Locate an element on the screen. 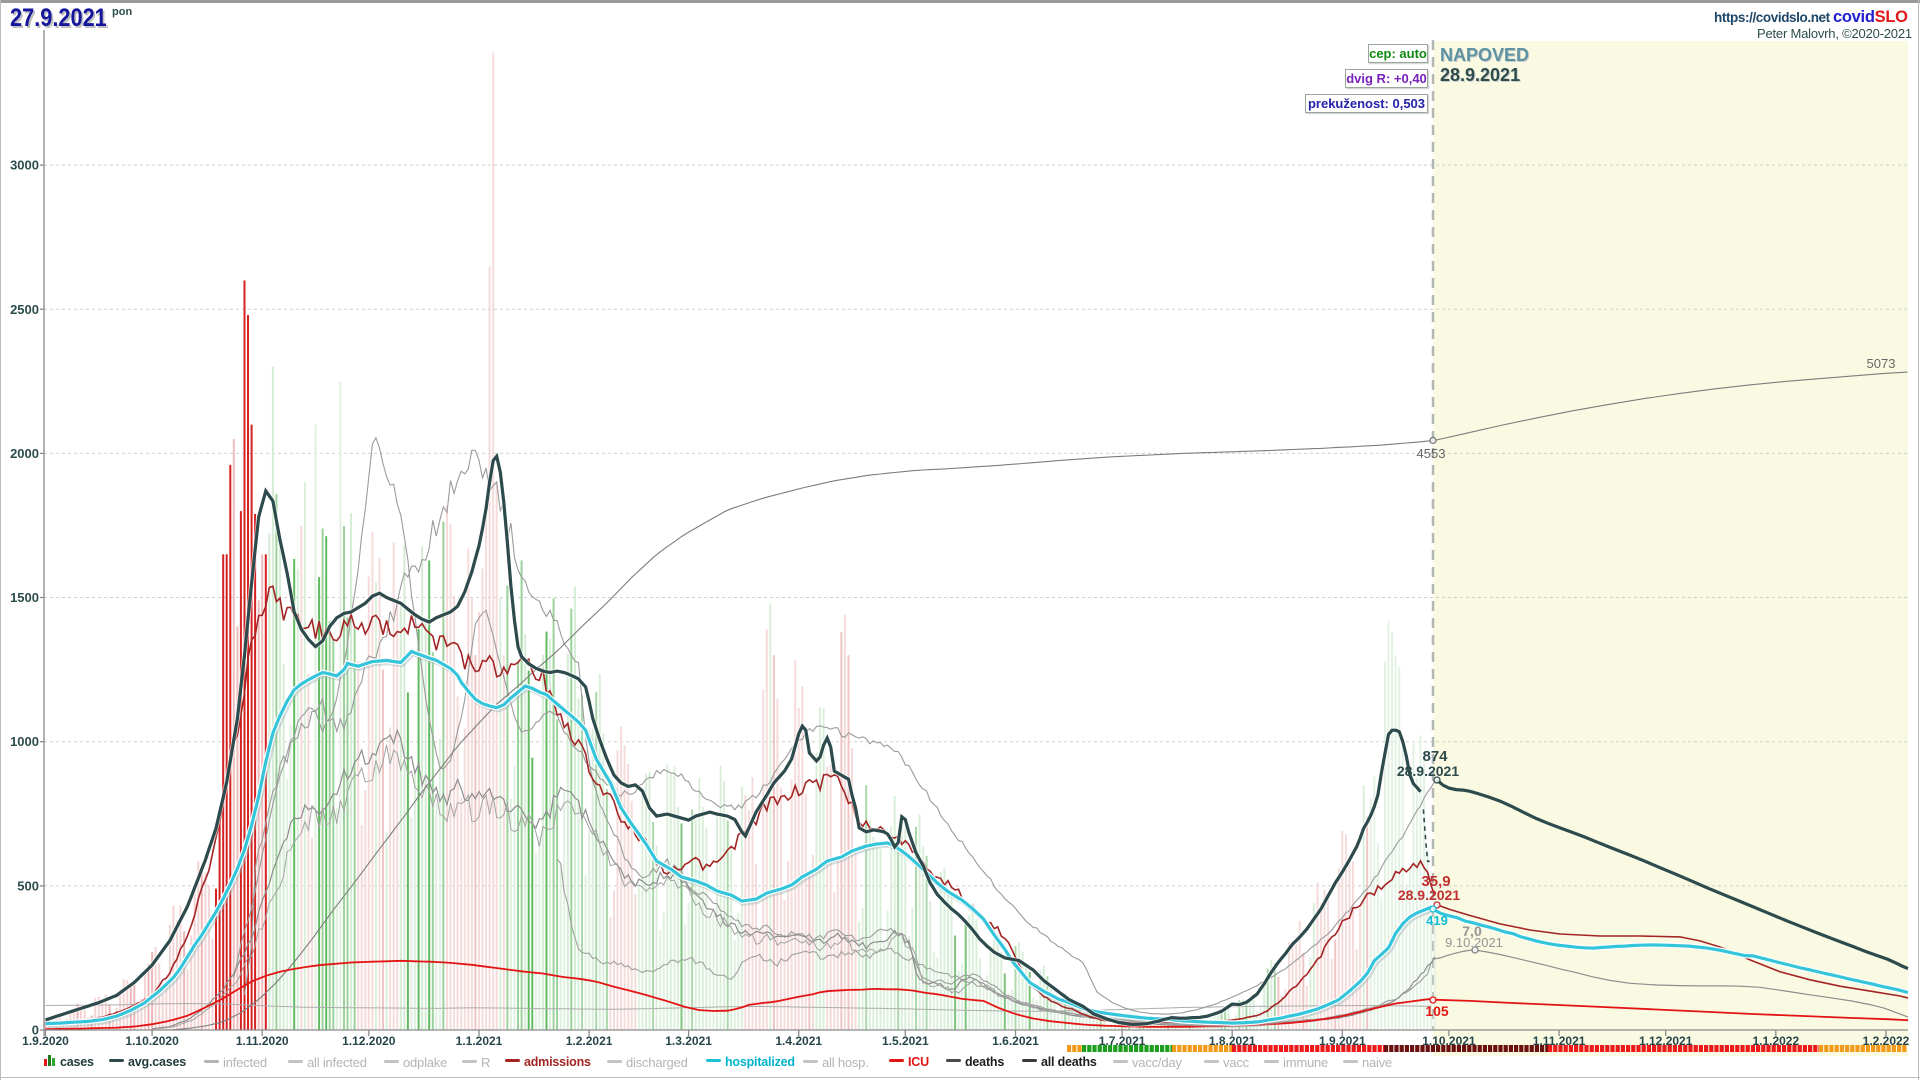 This screenshot has height=1080, width=1920. svg-text: 500 is located at coordinates (28, 885).